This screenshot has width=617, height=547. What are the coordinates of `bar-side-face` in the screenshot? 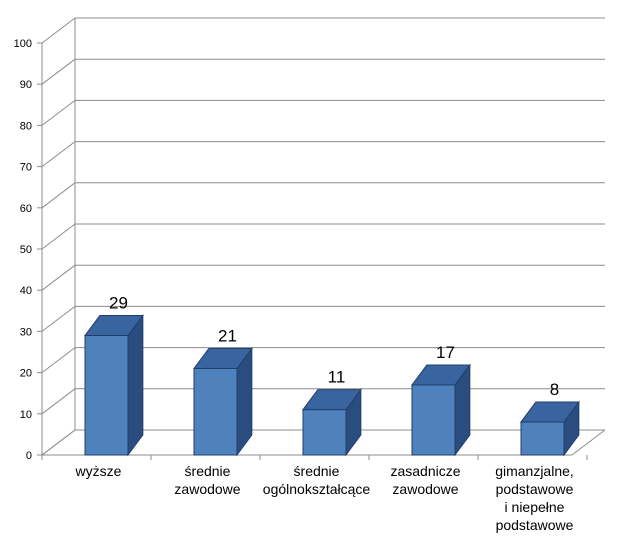 It's located at (135, 385).